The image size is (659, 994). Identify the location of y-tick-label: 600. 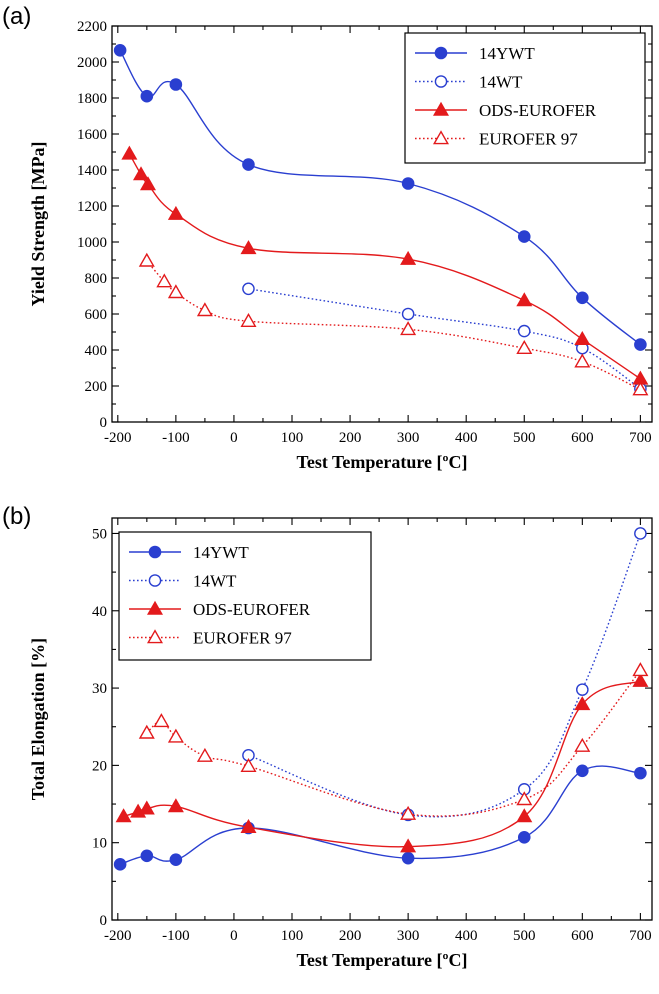
(96, 315).